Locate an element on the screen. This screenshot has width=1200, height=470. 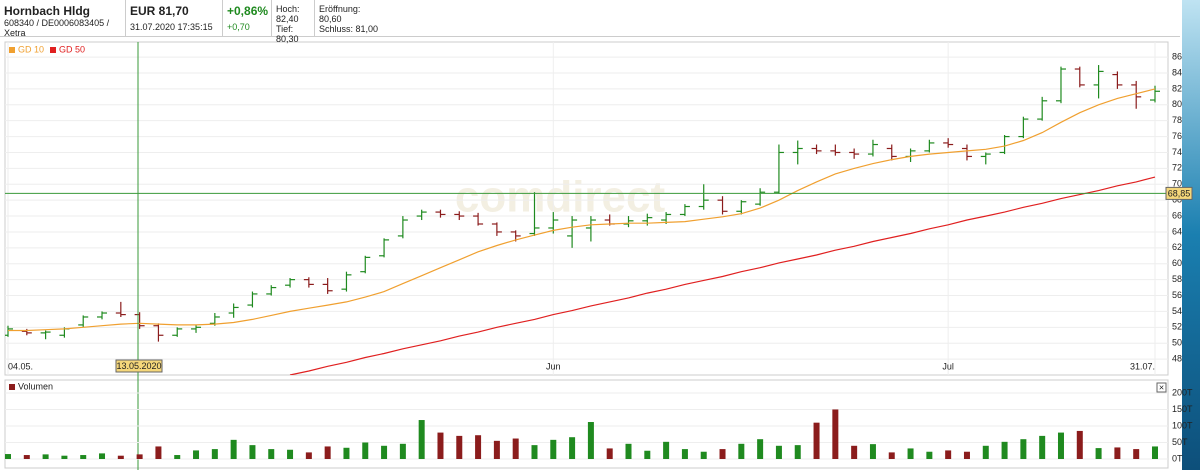
change-pct: +0,86% is located at coordinates (248, 11).